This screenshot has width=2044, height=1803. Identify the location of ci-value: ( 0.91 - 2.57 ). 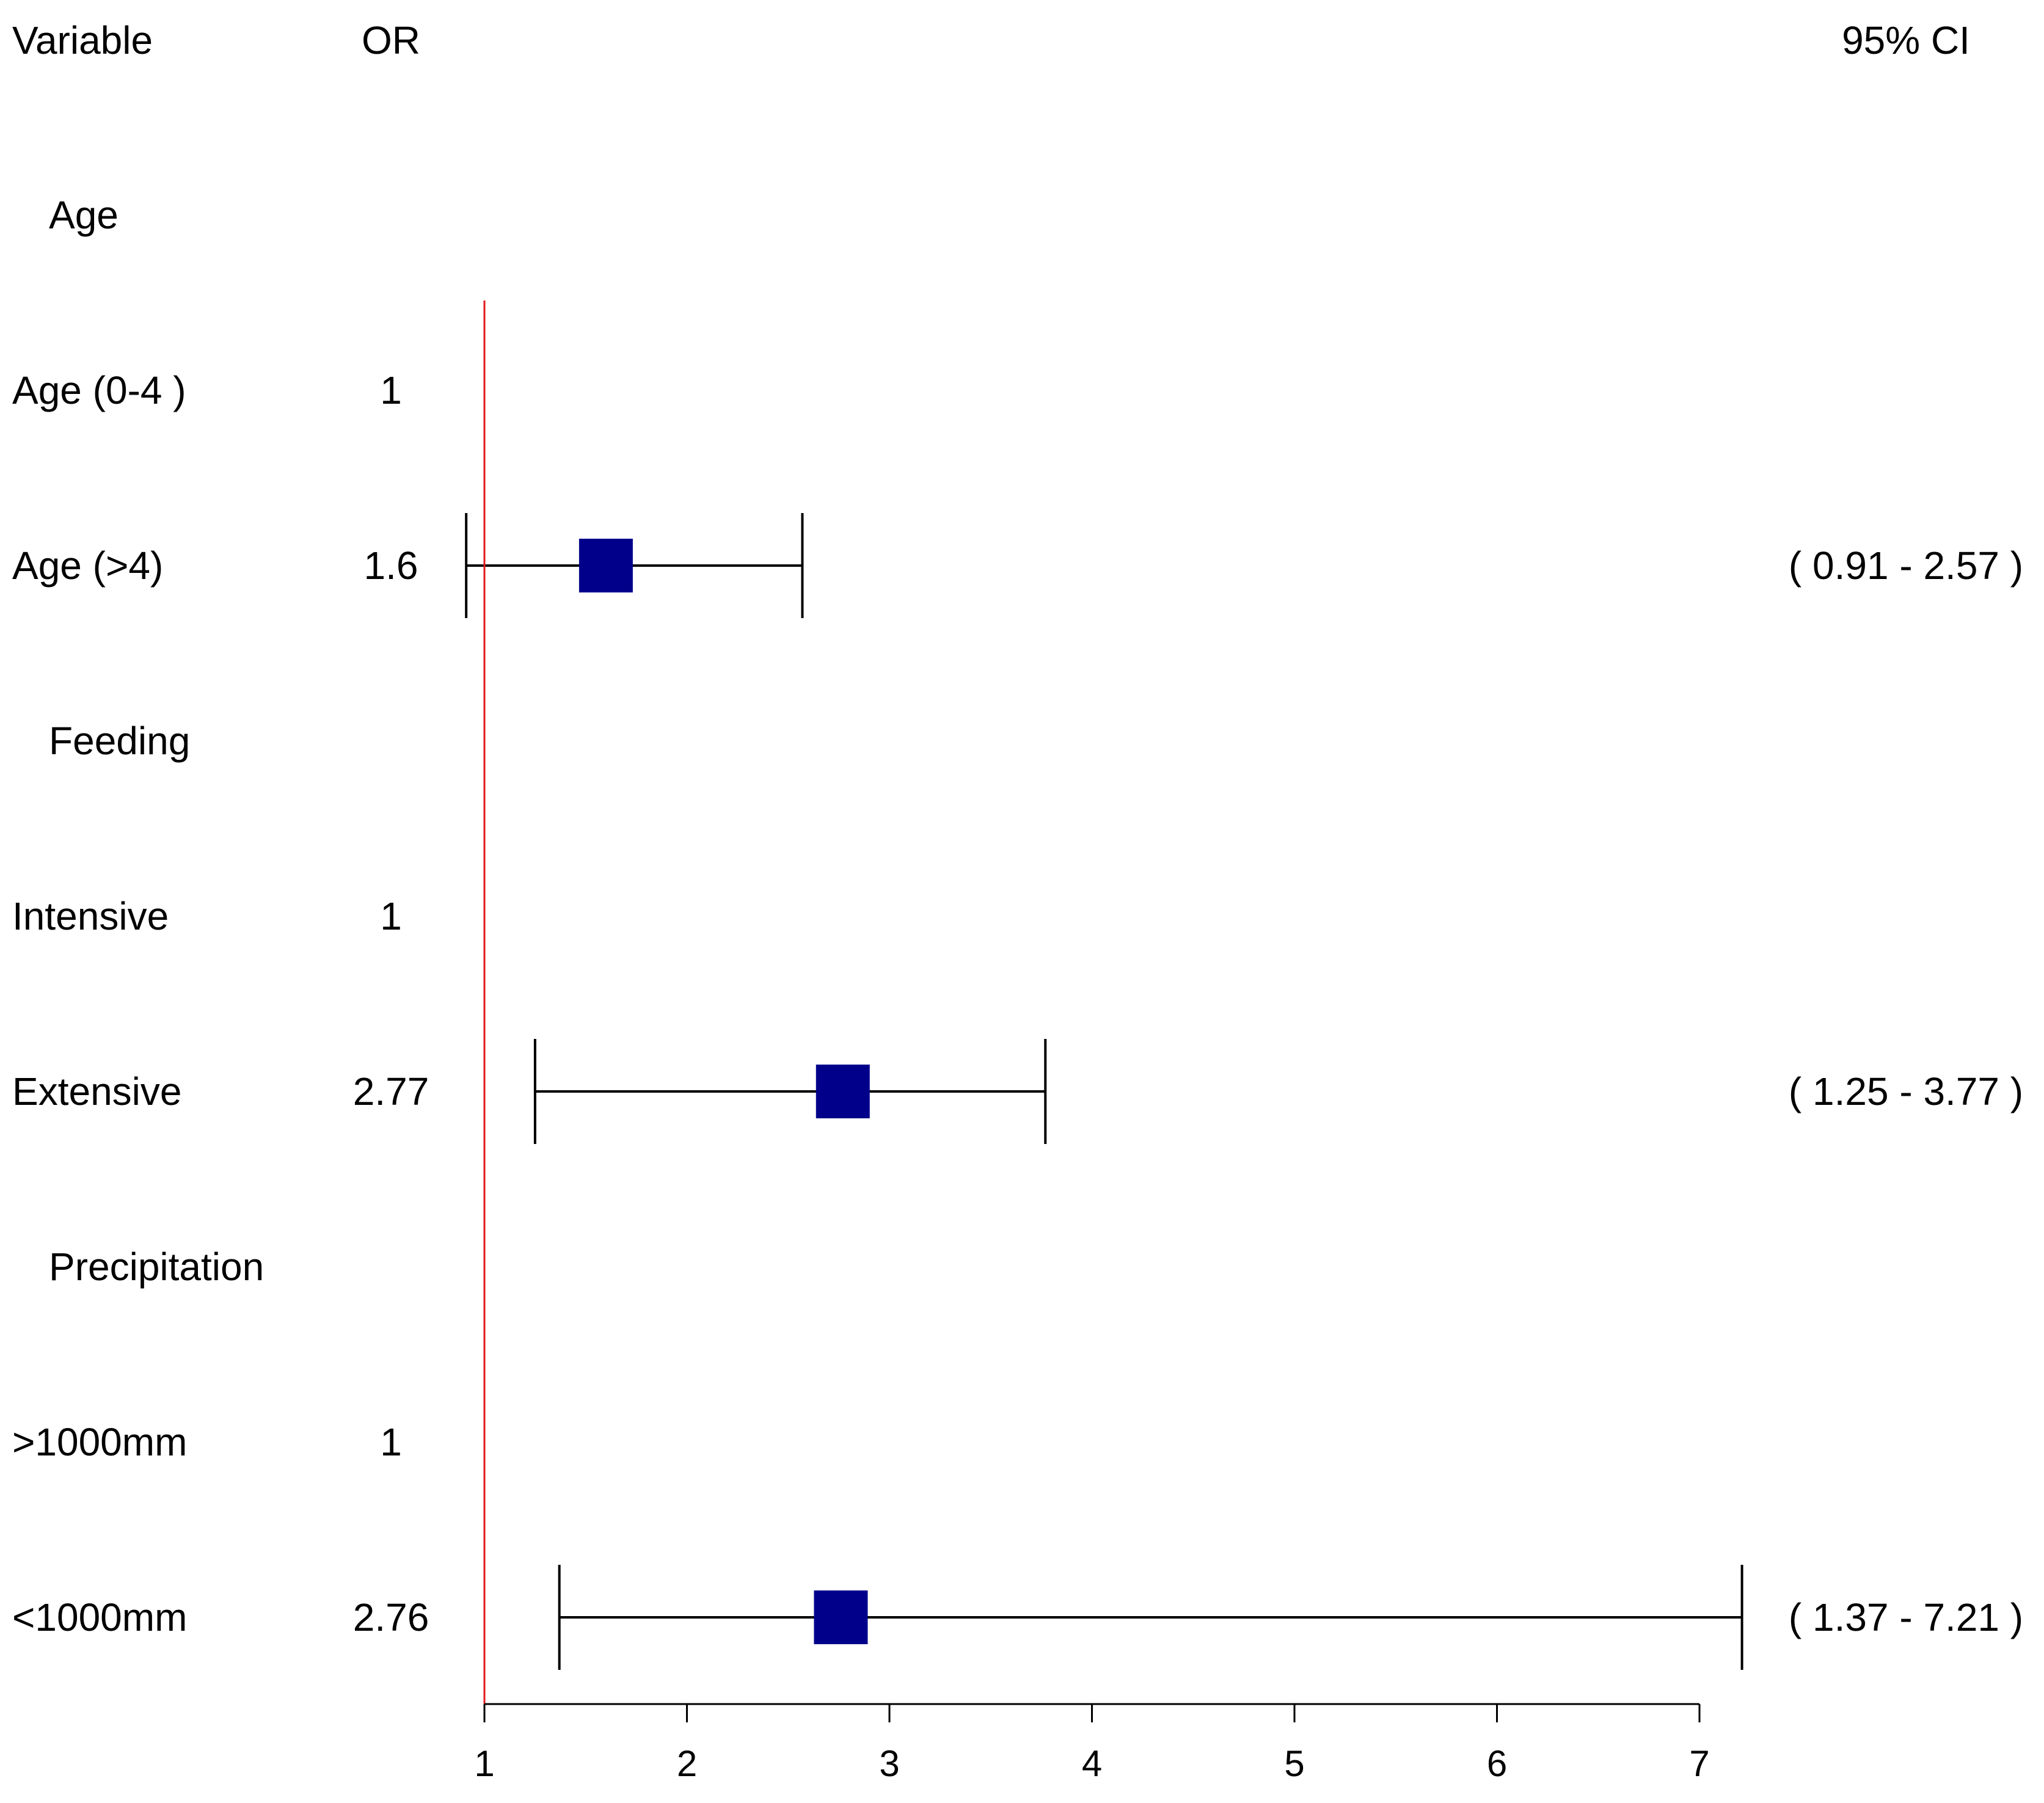
(1906, 566).